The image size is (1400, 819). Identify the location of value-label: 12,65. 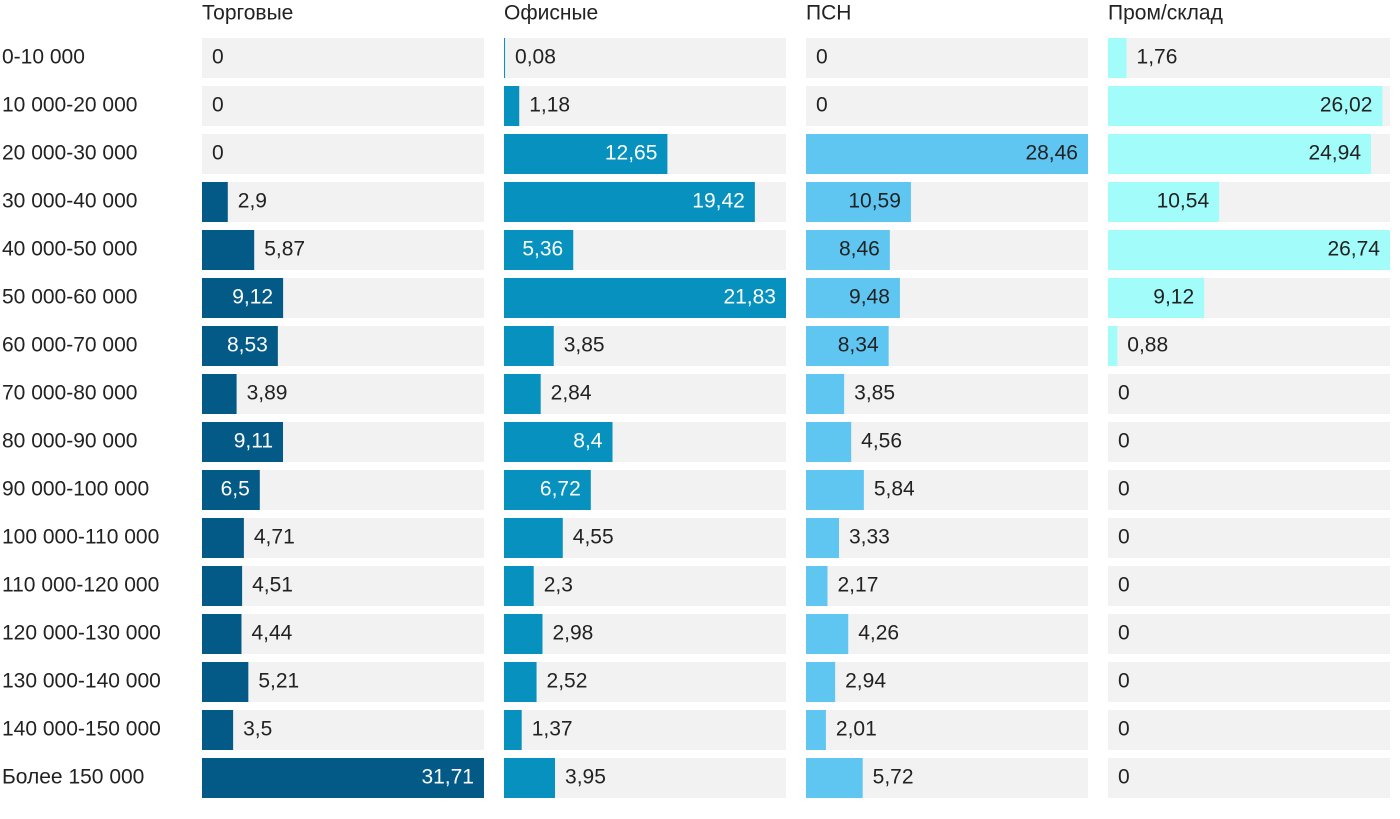
(631, 153).